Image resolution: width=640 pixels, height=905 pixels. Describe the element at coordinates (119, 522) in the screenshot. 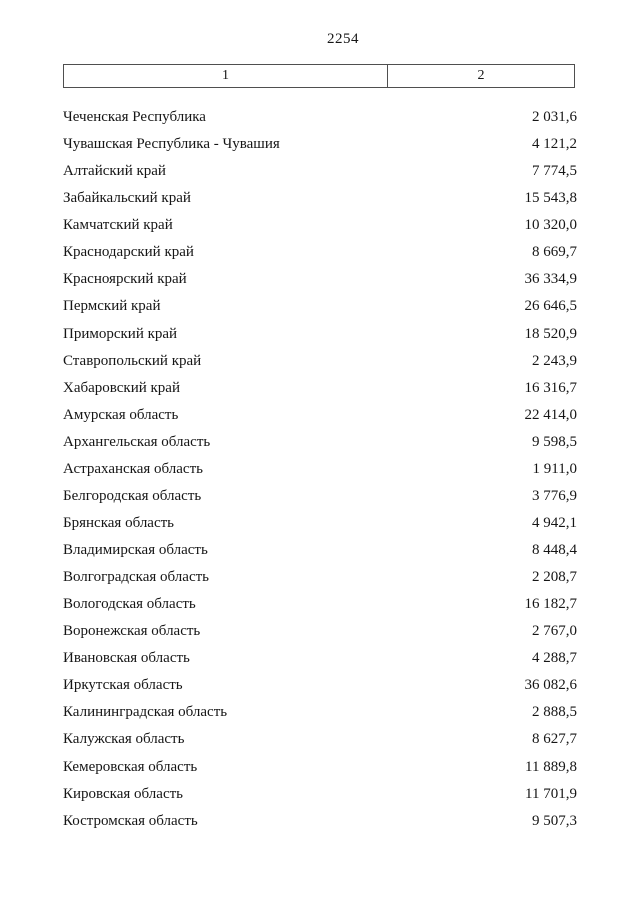

I see `region-name: Брянская область` at that location.